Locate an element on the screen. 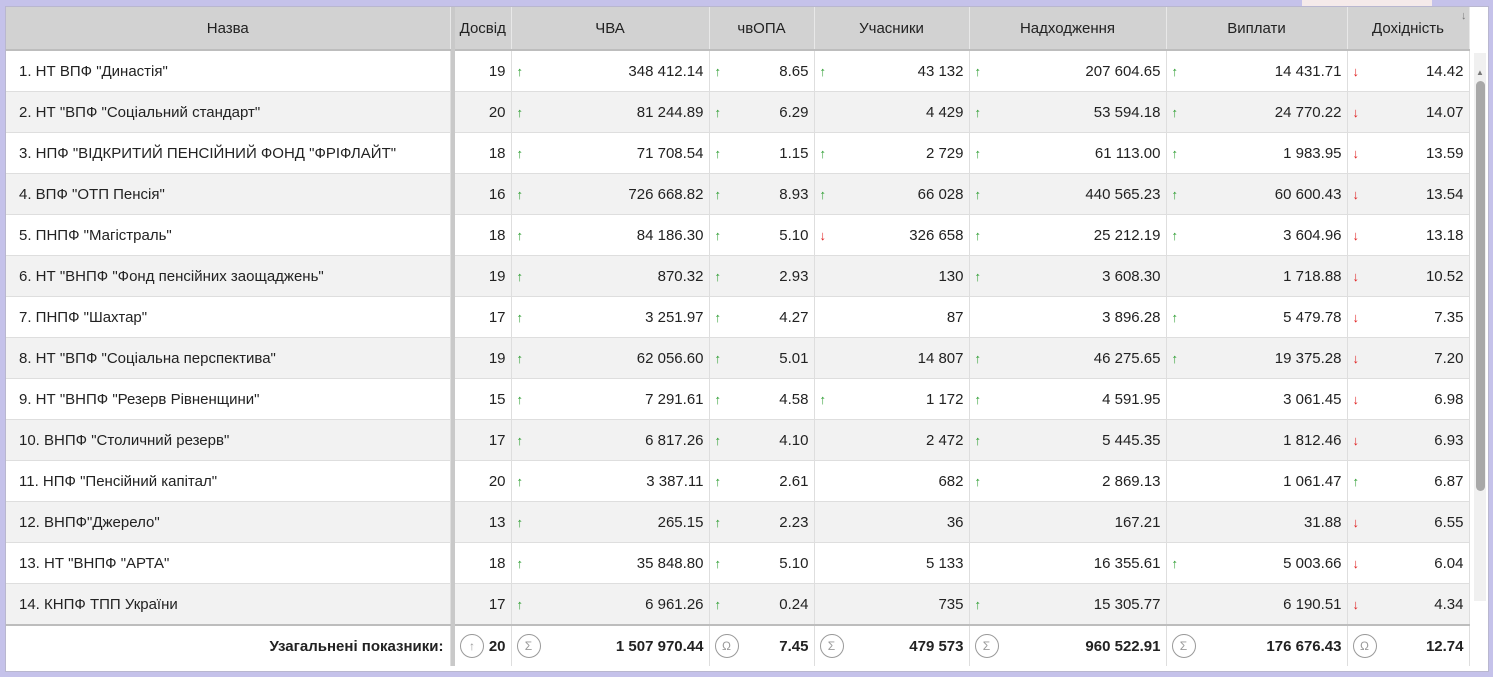 This screenshot has height=677, width=1493. unit-value-cell: ↑ 5.10 is located at coordinates (762, 235).